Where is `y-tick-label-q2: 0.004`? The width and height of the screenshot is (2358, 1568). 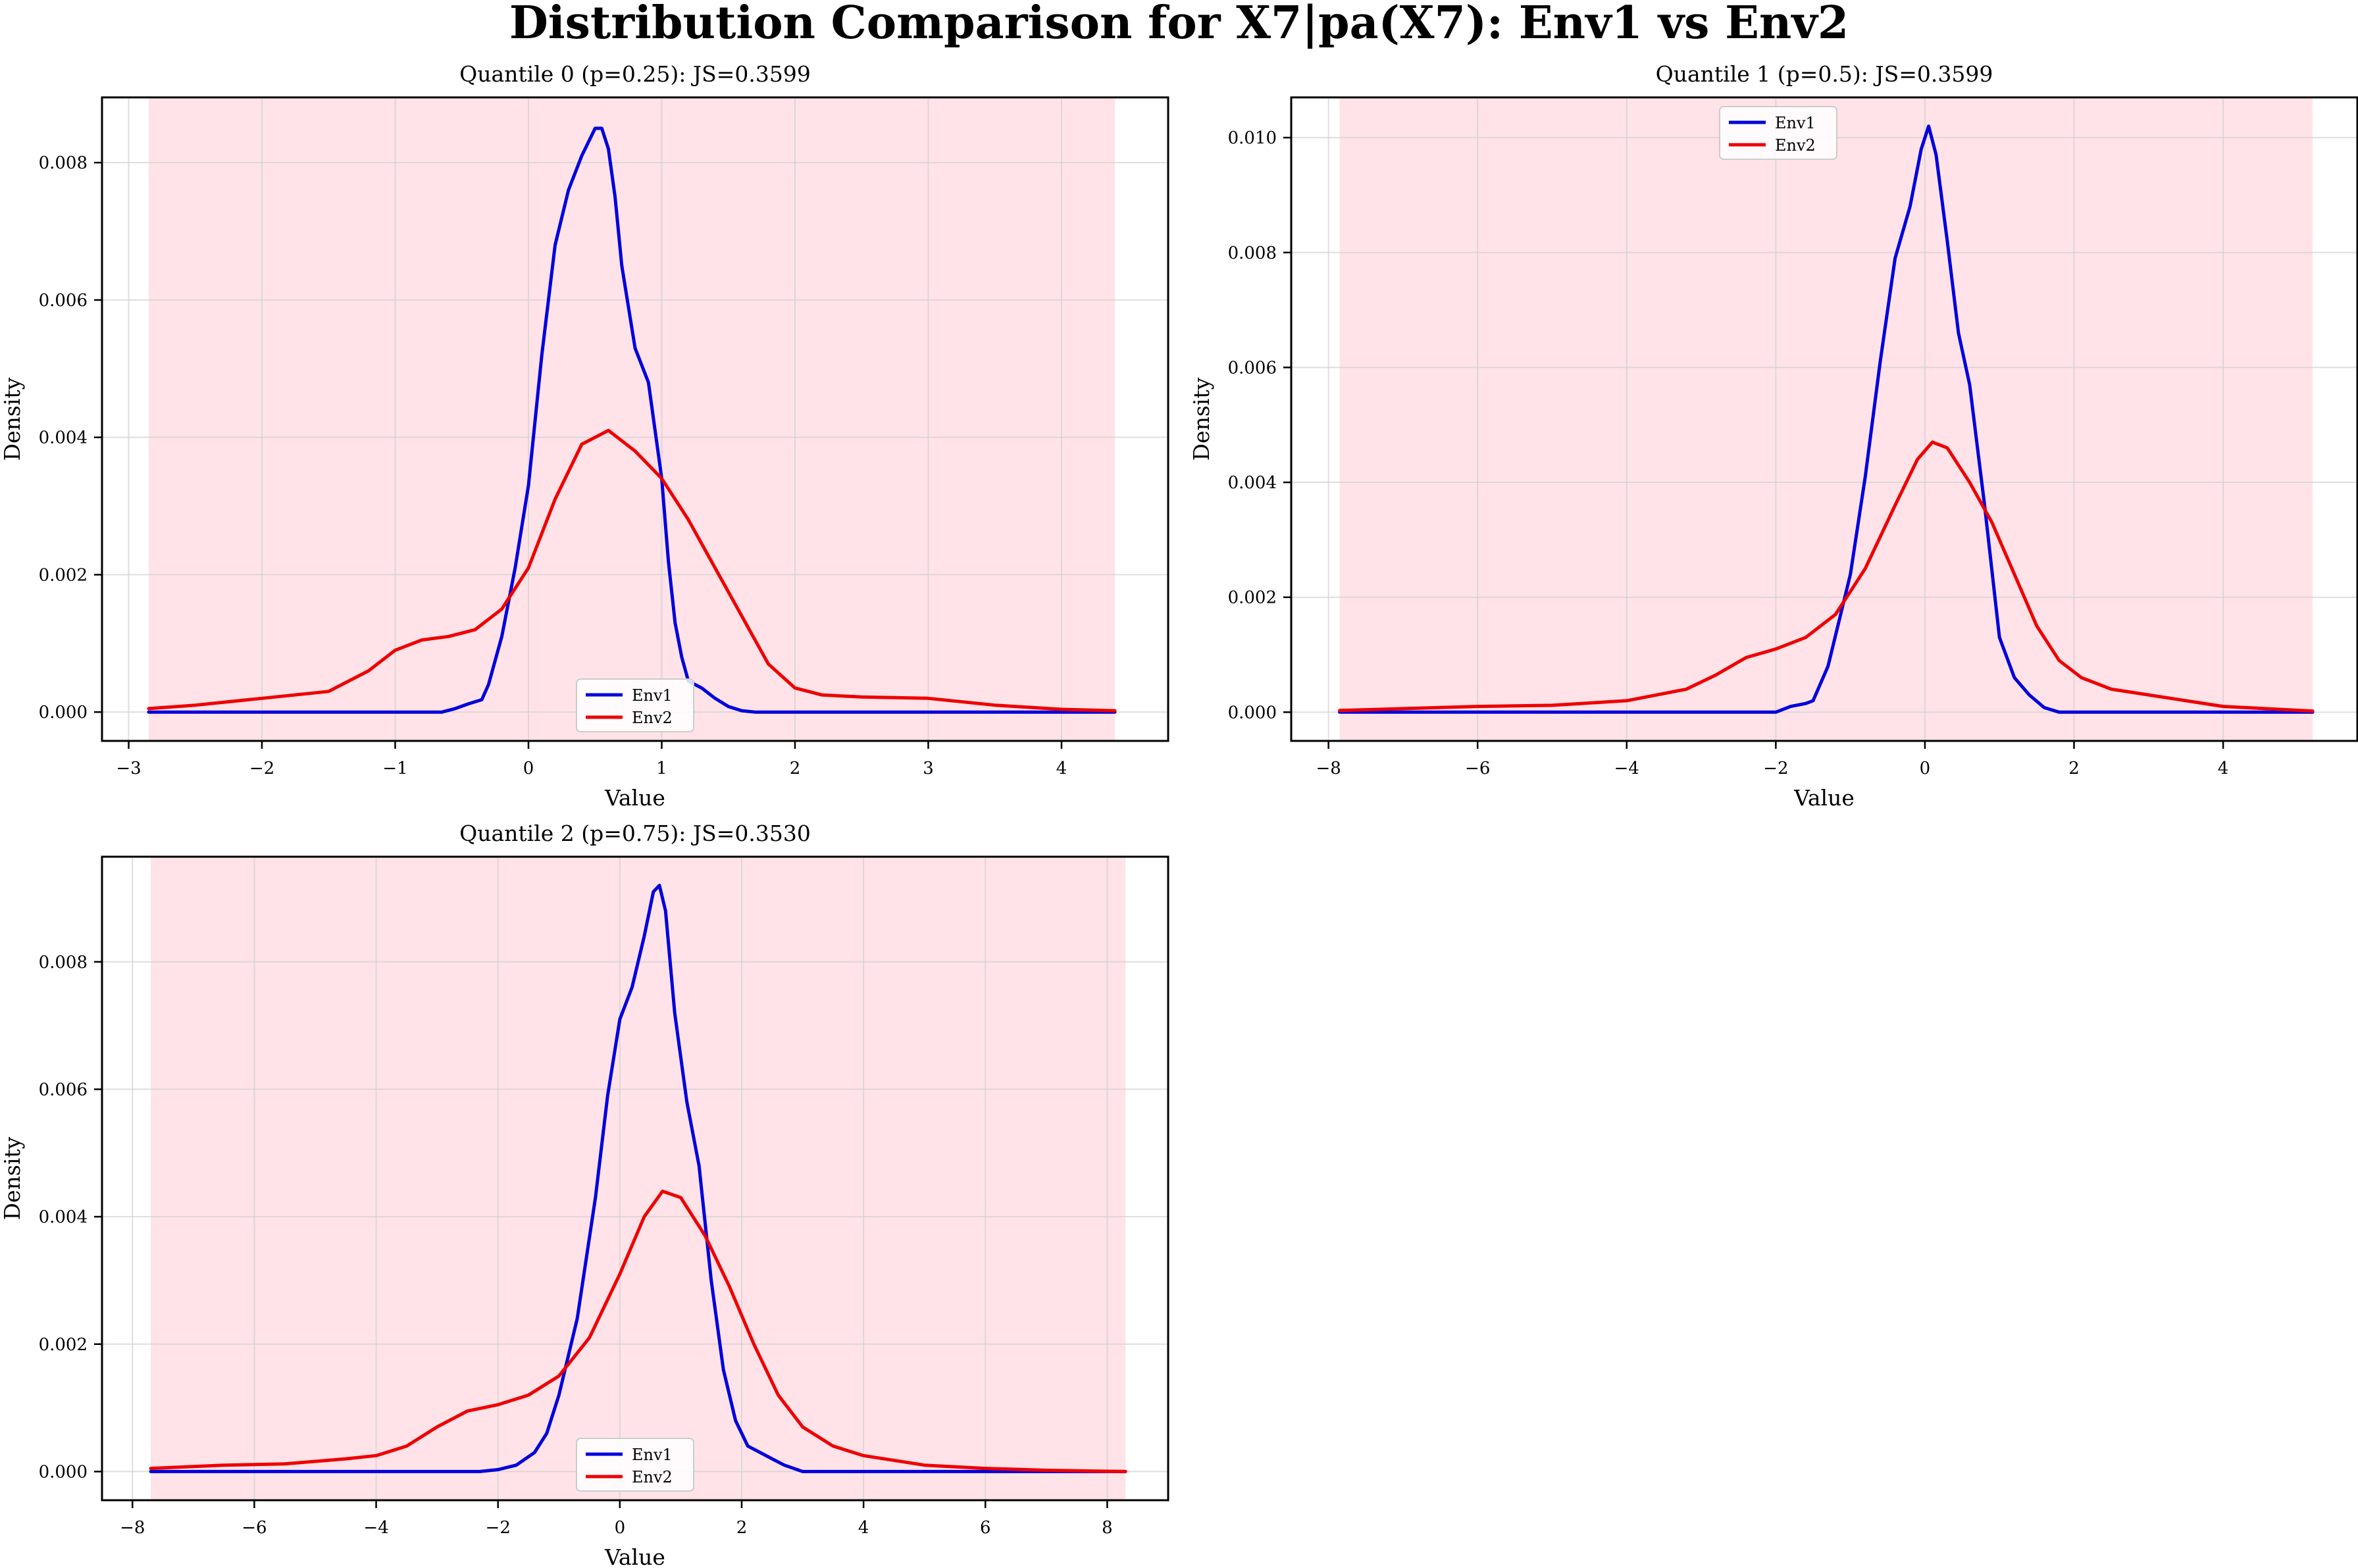
y-tick-label-q2: 0.004 is located at coordinates (63, 1217).